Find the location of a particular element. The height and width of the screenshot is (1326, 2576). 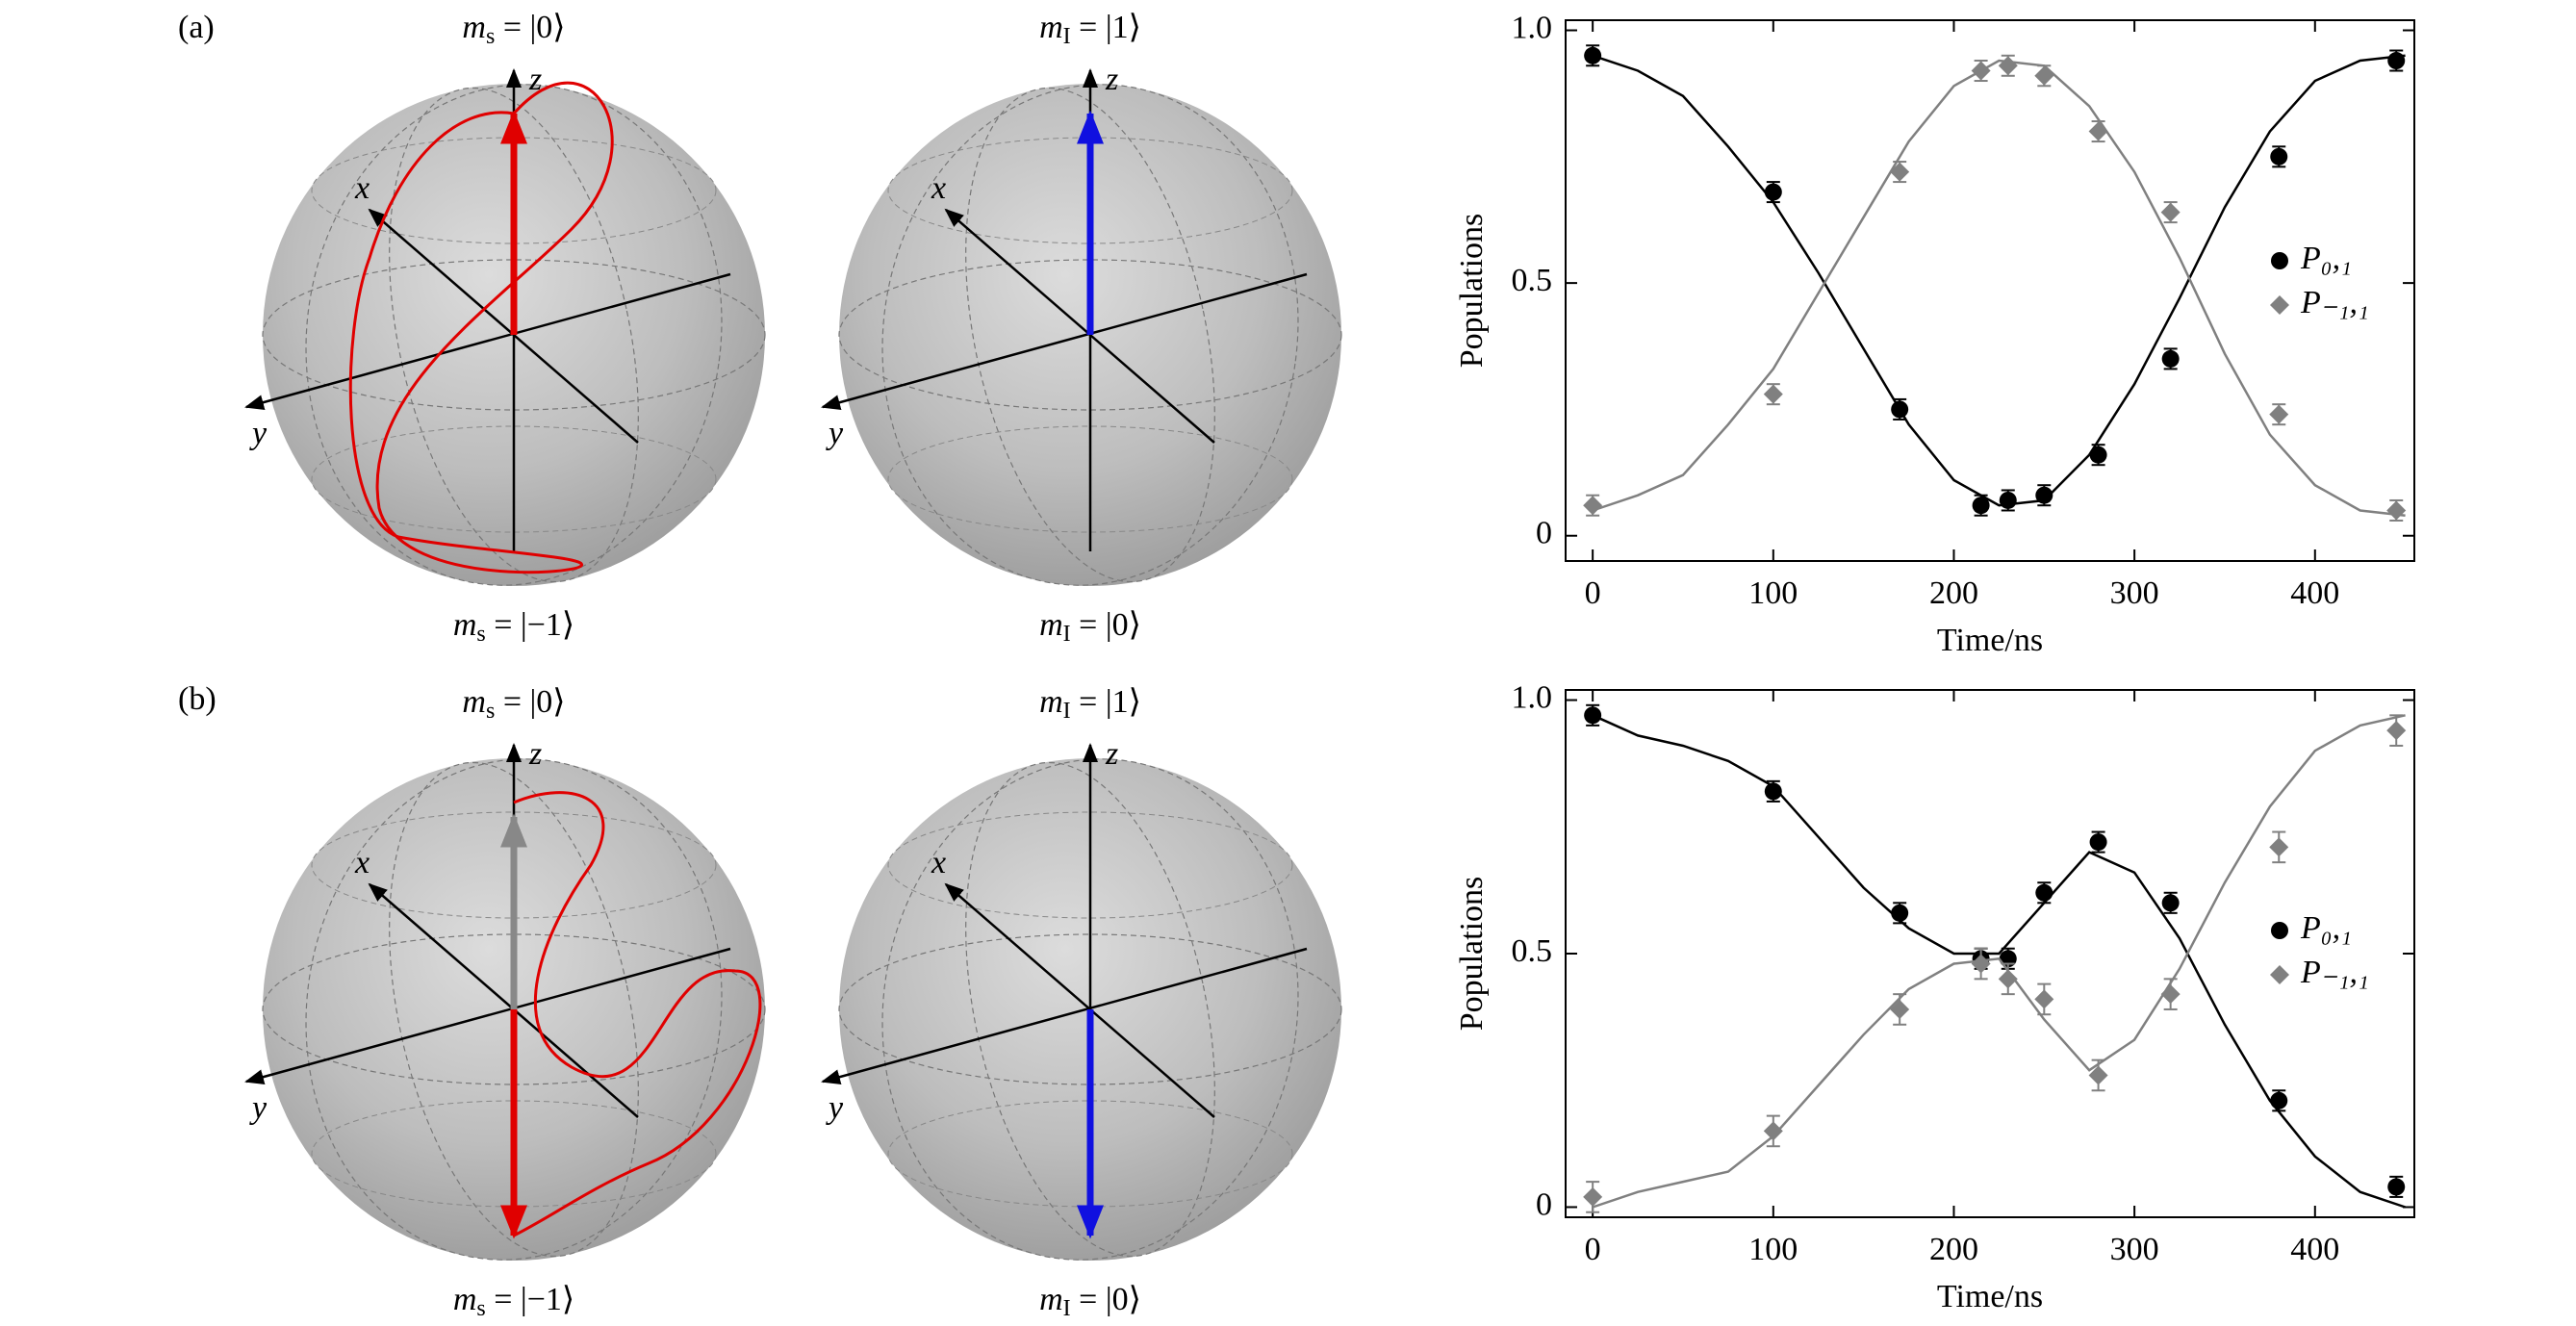

legend-label: P₋₁,₁ is located at coordinates (2334, 302).